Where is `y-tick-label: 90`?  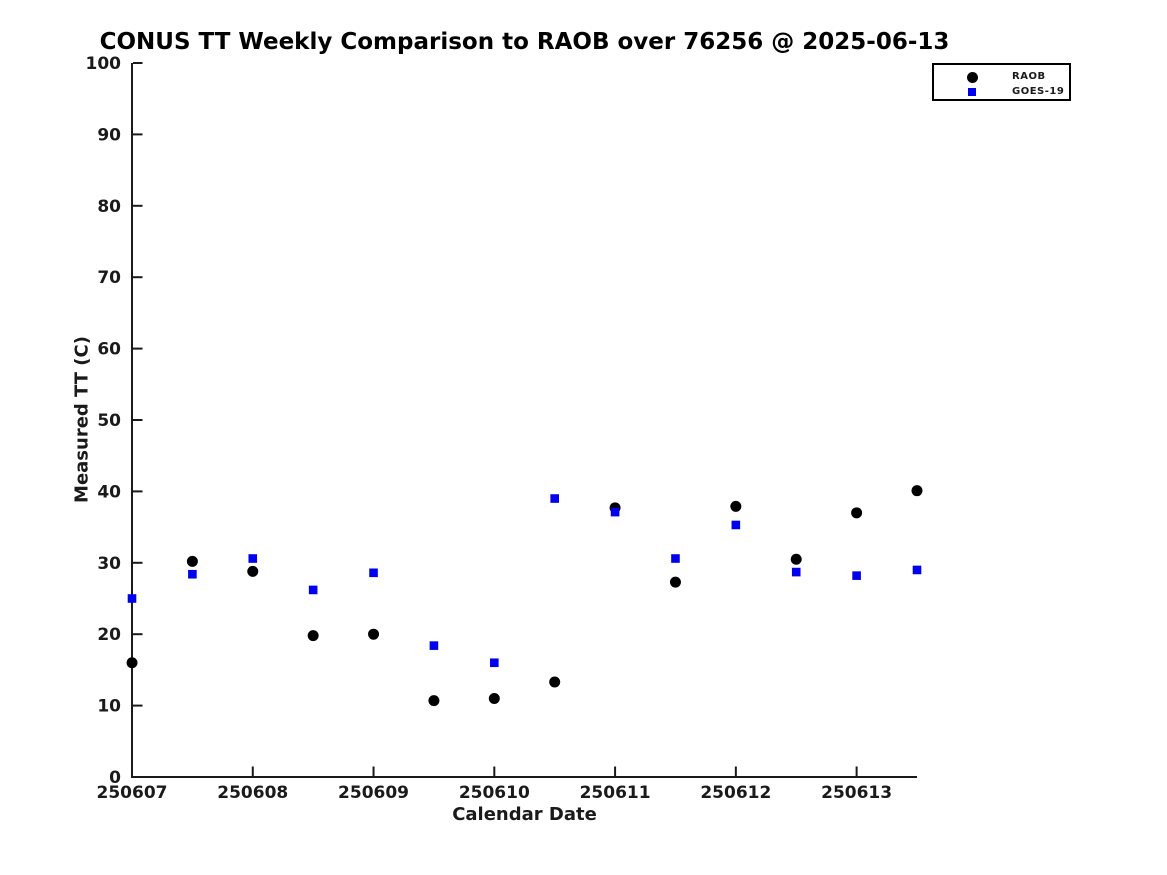 y-tick-label: 90 is located at coordinates (109, 135).